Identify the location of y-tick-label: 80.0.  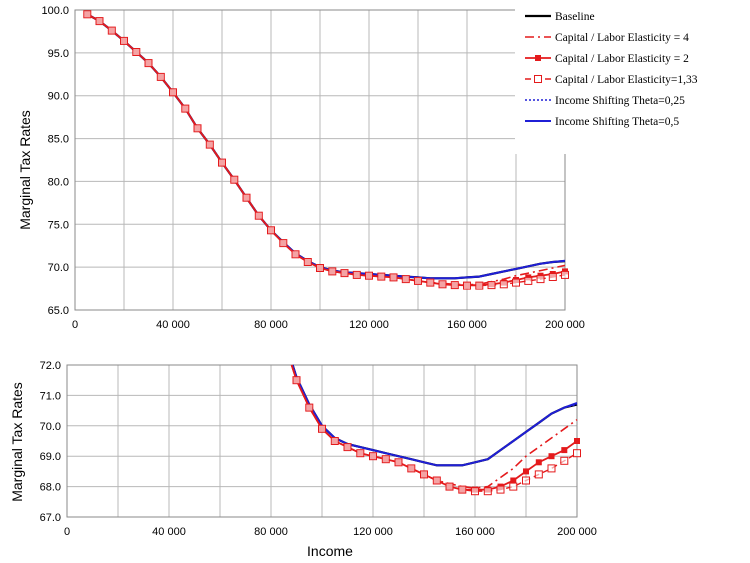
(58, 182).